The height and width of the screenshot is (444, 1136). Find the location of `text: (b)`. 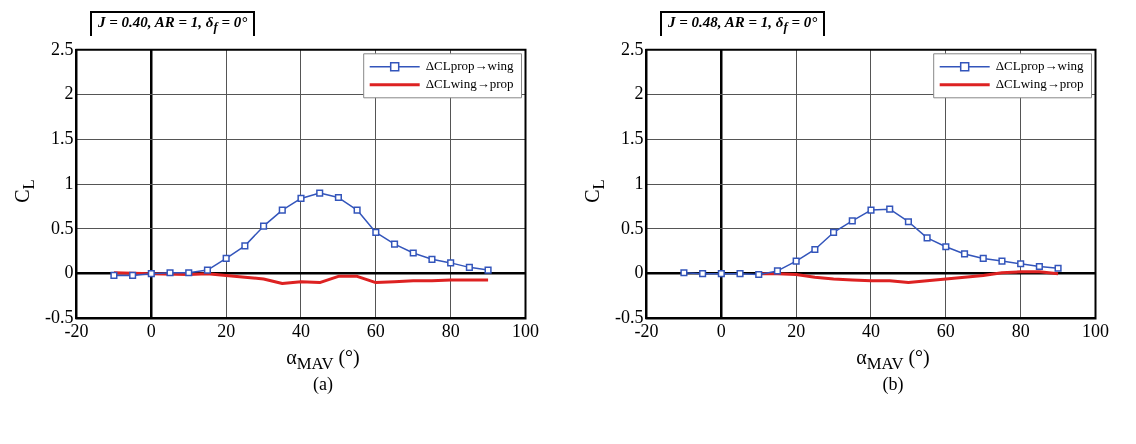

text: (b) is located at coordinates (893, 384).